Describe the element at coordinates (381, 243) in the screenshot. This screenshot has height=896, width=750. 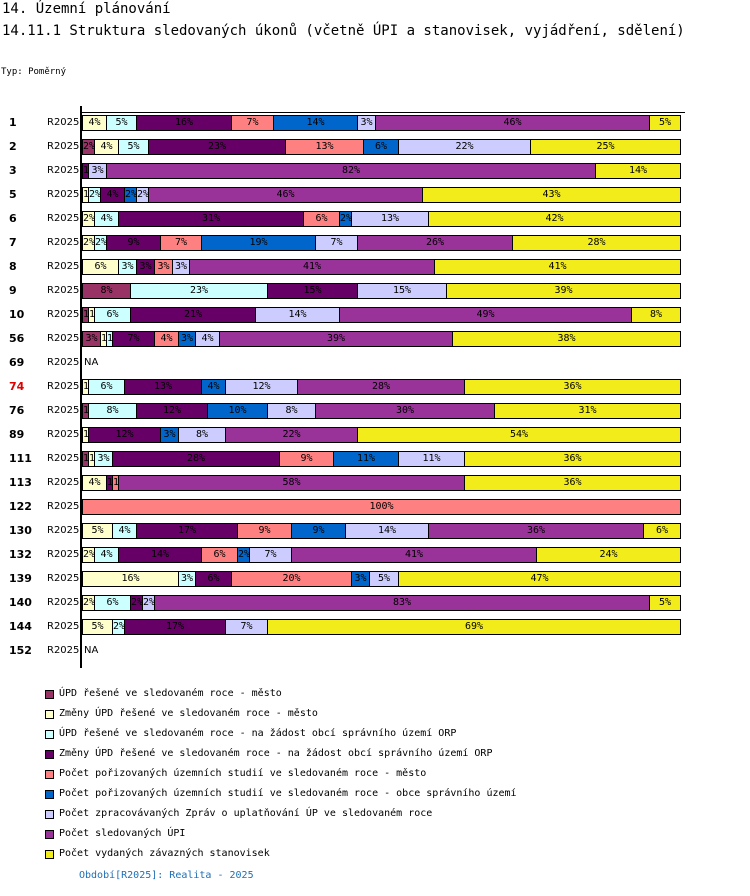
I see `stacked-bar: 2% 2% 9% 7% 19% 7% 26% 28%` at that location.